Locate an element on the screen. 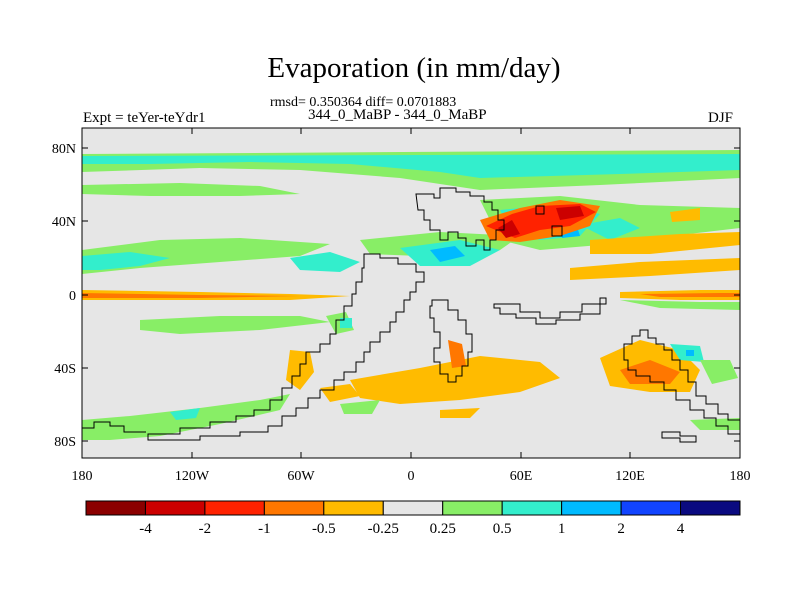 The width and height of the screenshot is (800, 600). y-tick-label: 80N is located at coordinates (64, 149).